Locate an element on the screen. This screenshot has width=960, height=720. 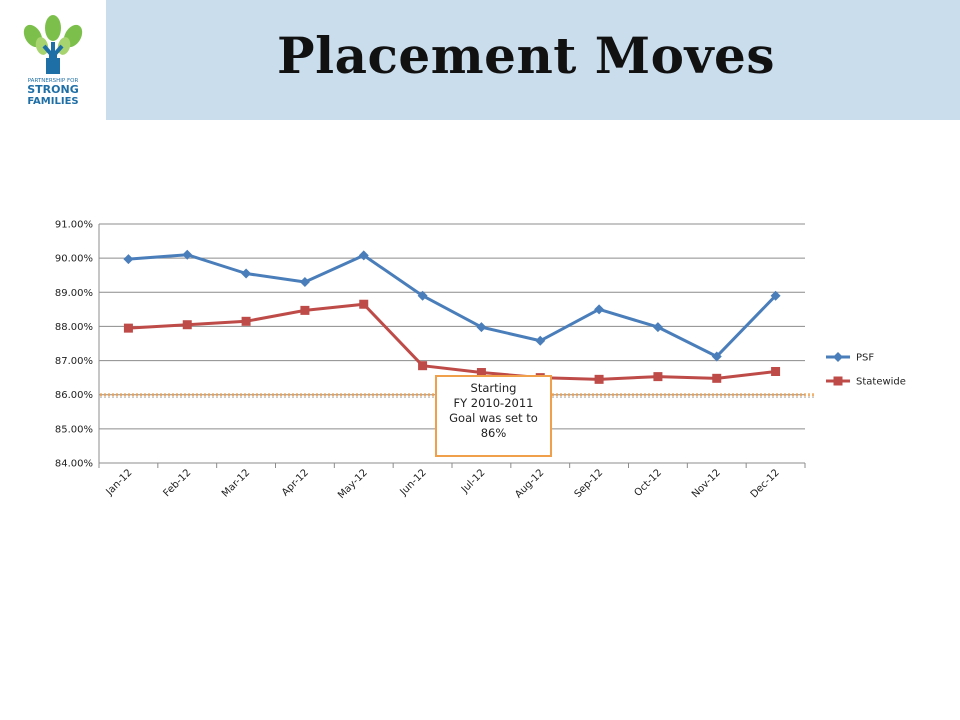
x-tick-label: Jan-12 is located at coordinates (119, 482).